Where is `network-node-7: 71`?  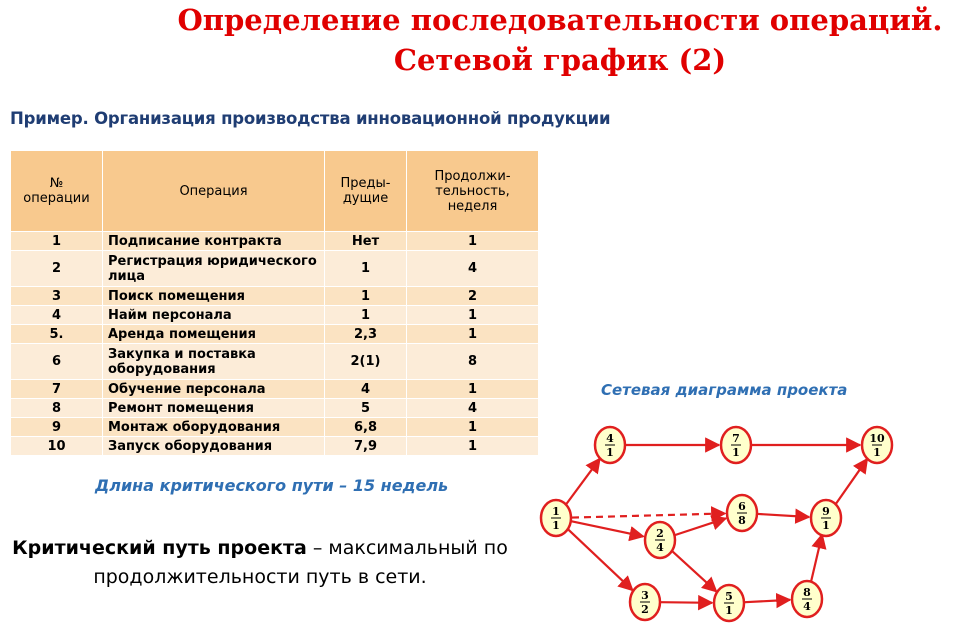 network-node-7: 71 is located at coordinates (736, 445).